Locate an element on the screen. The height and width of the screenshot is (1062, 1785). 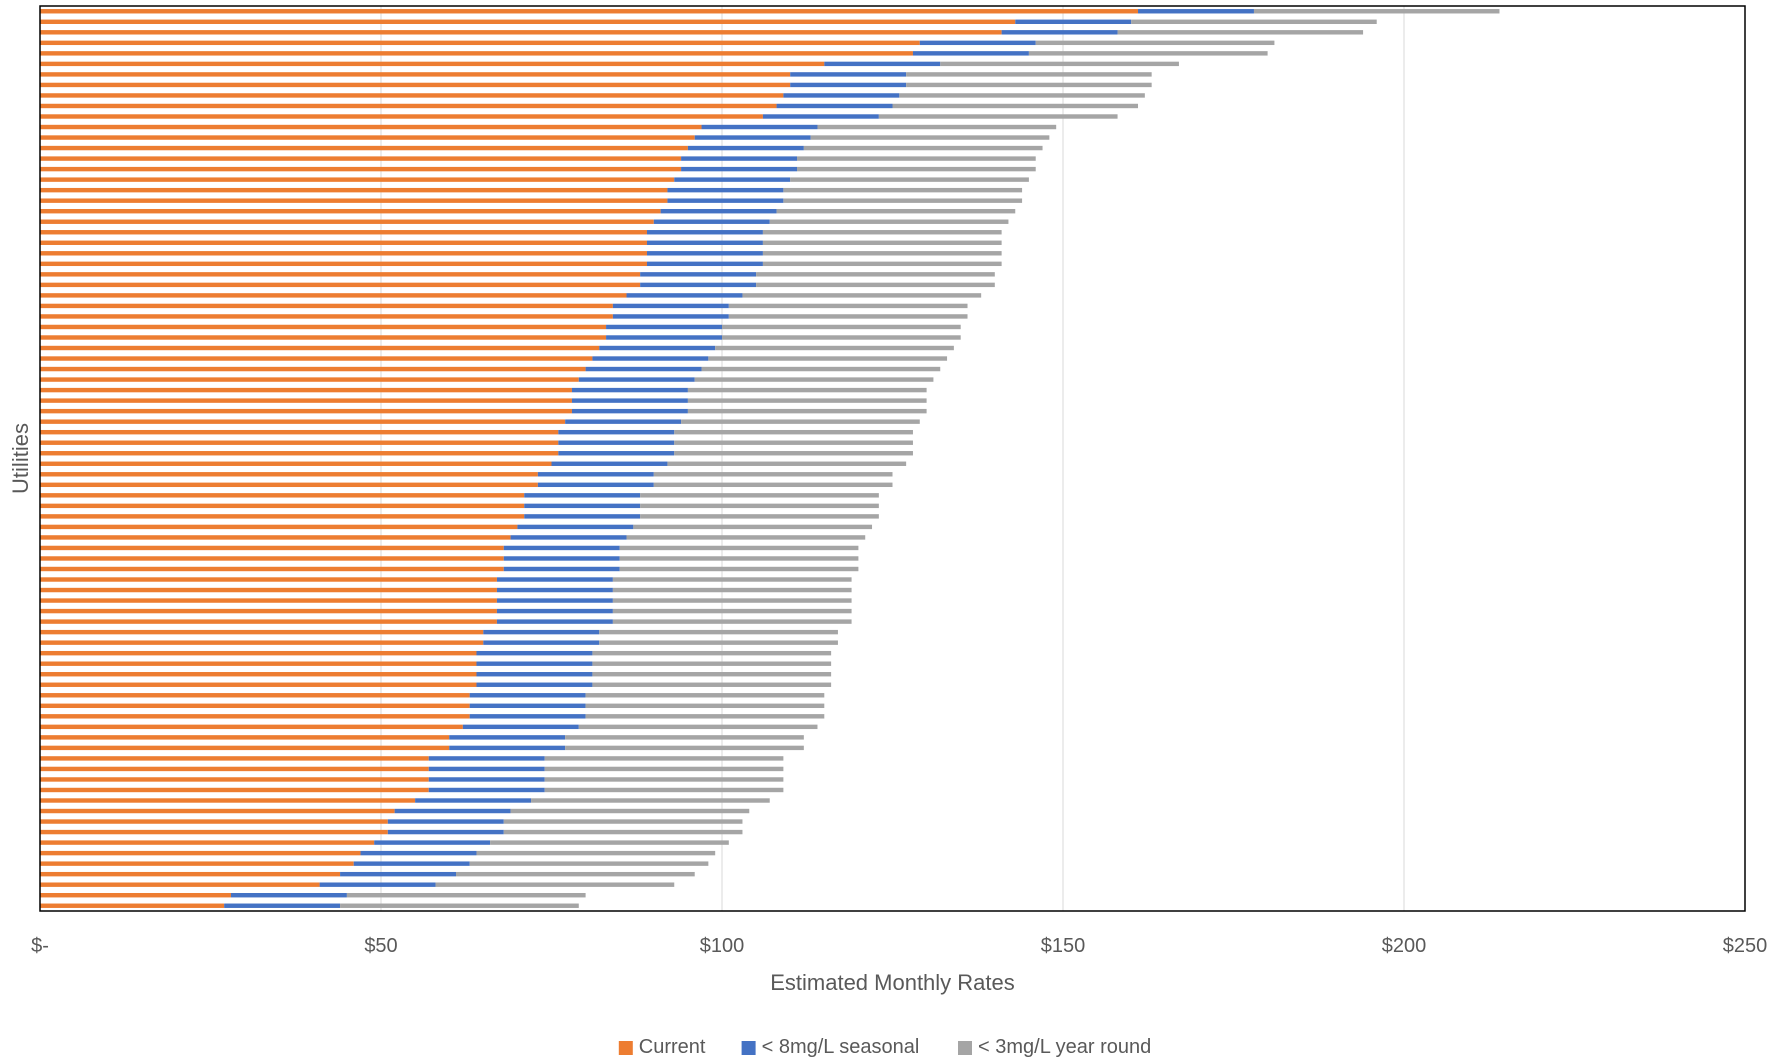
x-tick-label: $50 is located at coordinates (380, 946).